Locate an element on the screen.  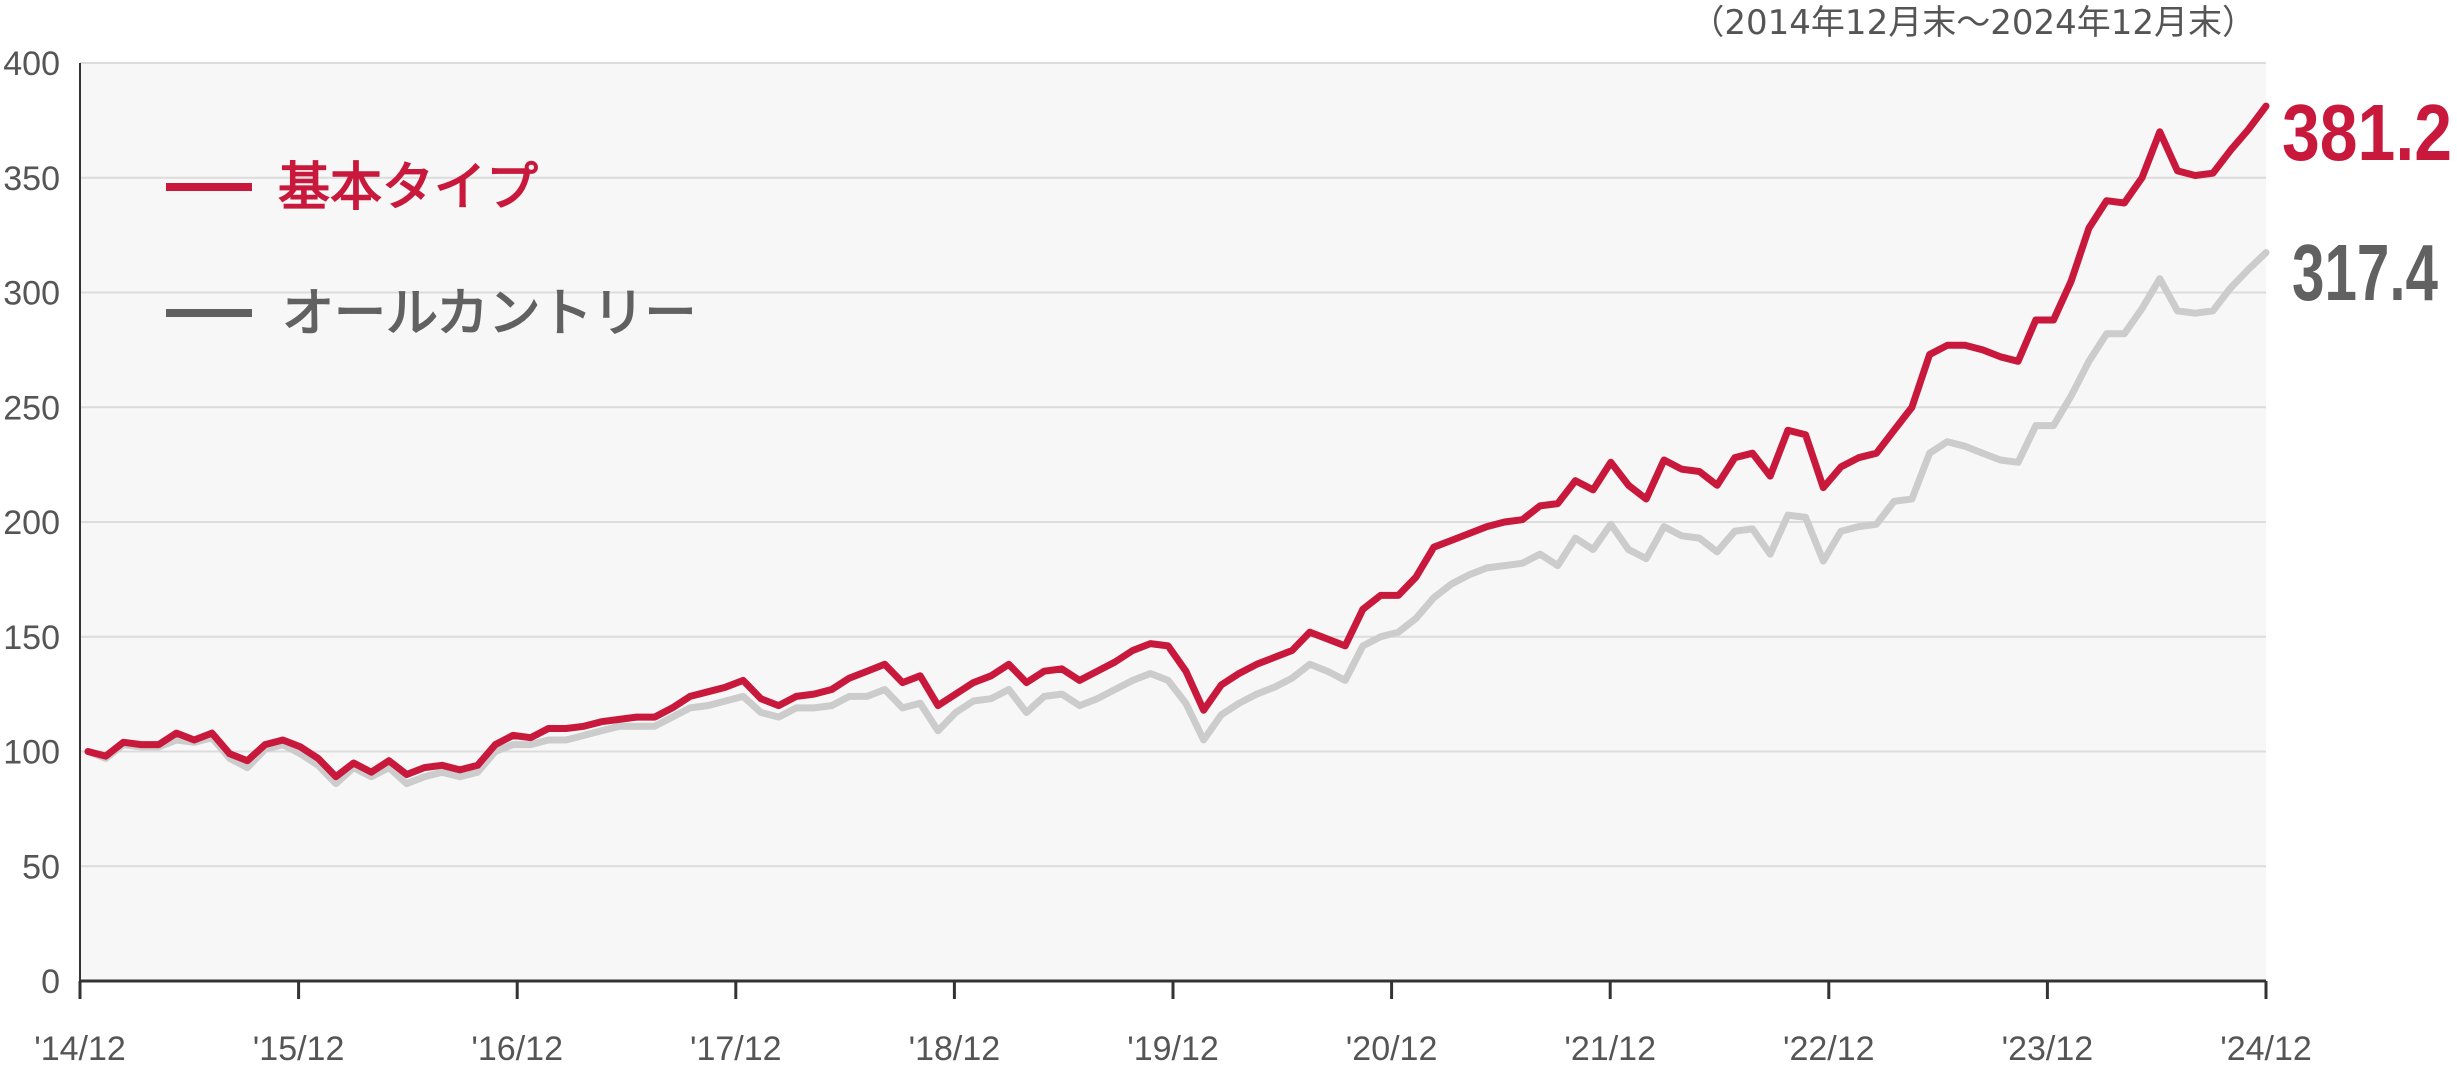
y-tick-label: 200 is located at coordinates (31, 523).